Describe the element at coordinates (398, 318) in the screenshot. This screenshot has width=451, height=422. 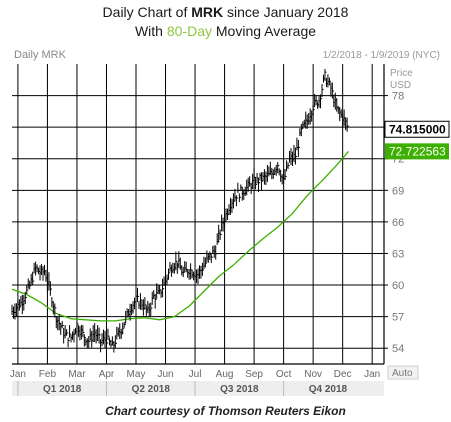
I see `y-tick-label: 57` at that location.